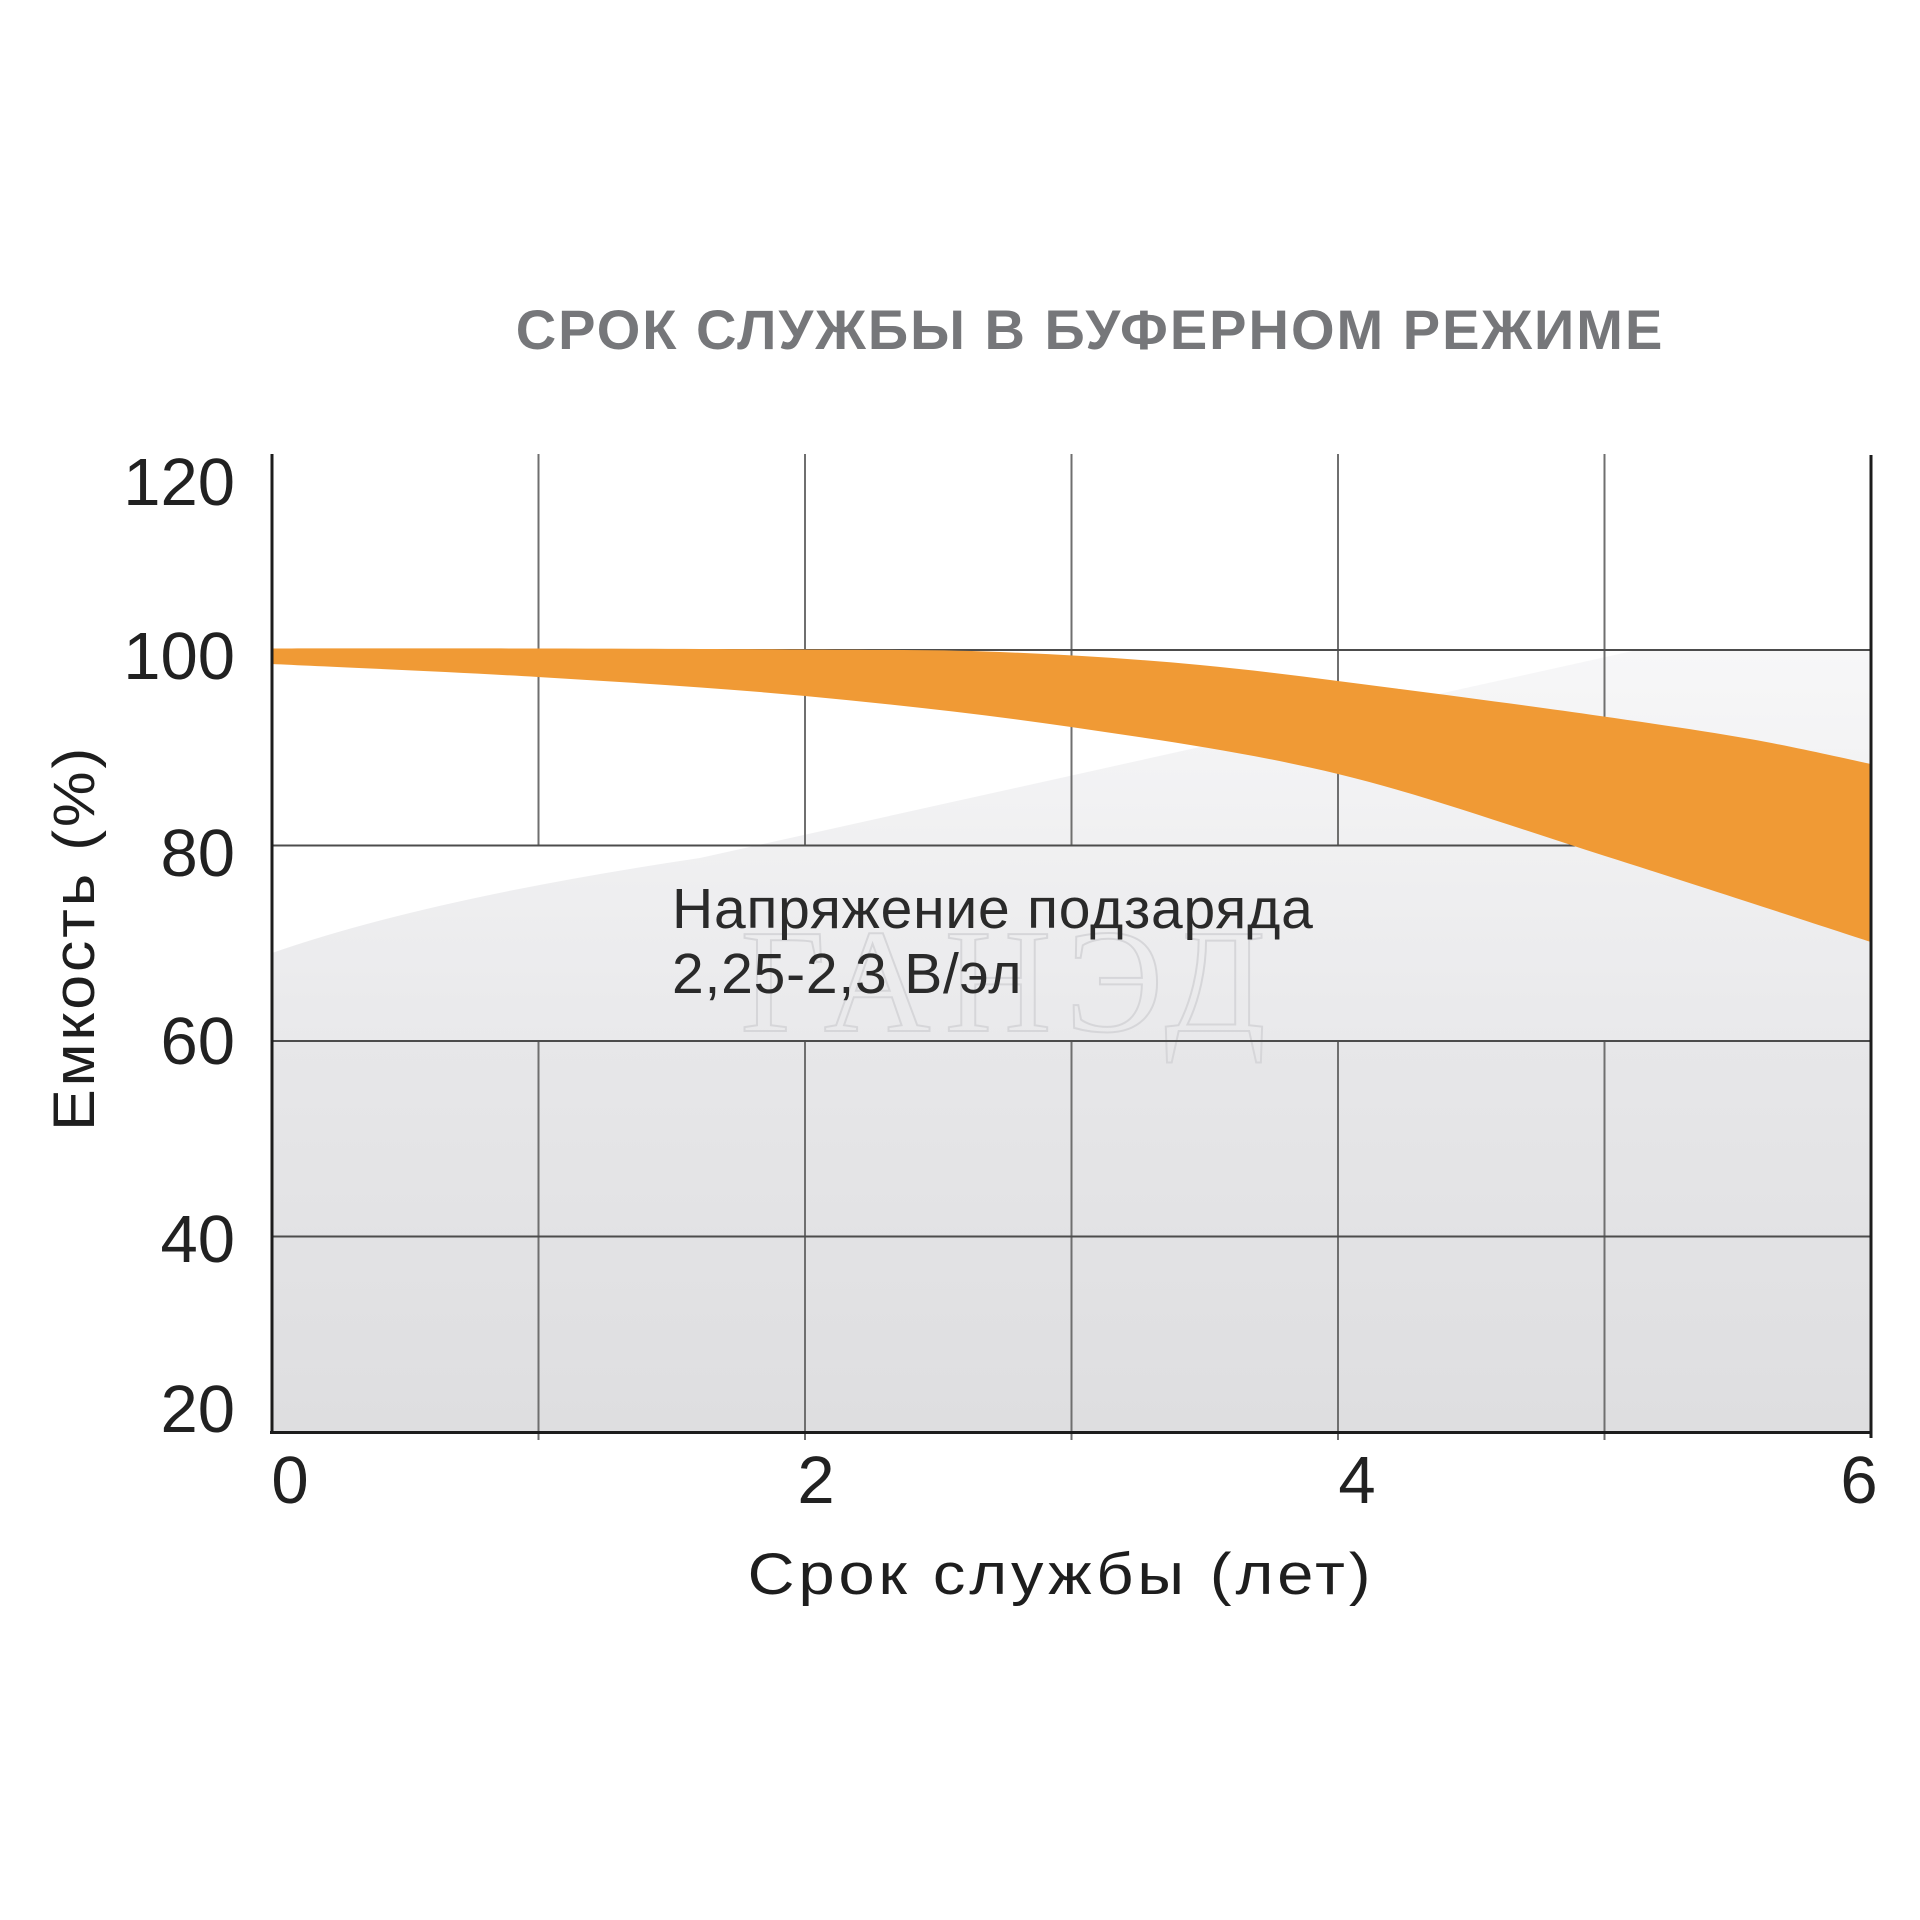 This screenshot has width=1920, height=1920. What do you see at coordinates (1090, 329) in the screenshot?
I see `svg-text: СРОК СЛУЖБЫ В БУФЕРНОМ РЕЖИМЕ` at bounding box center [1090, 329].